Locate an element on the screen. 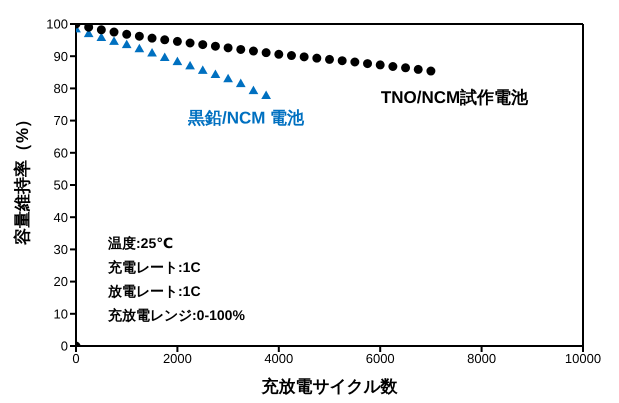  y-tick-label: 70 is located at coordinates (61, 120).